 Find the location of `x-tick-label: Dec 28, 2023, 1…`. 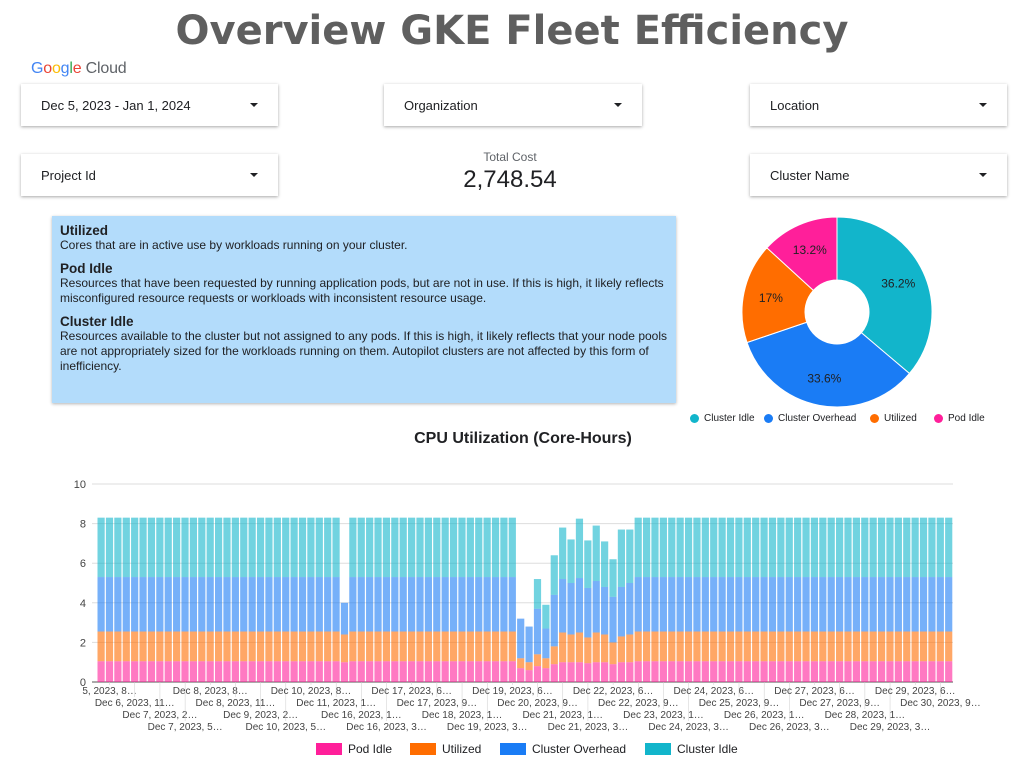

x-tick-label: Dec 28, 2023, 1… is located at coordinates (865, 715).